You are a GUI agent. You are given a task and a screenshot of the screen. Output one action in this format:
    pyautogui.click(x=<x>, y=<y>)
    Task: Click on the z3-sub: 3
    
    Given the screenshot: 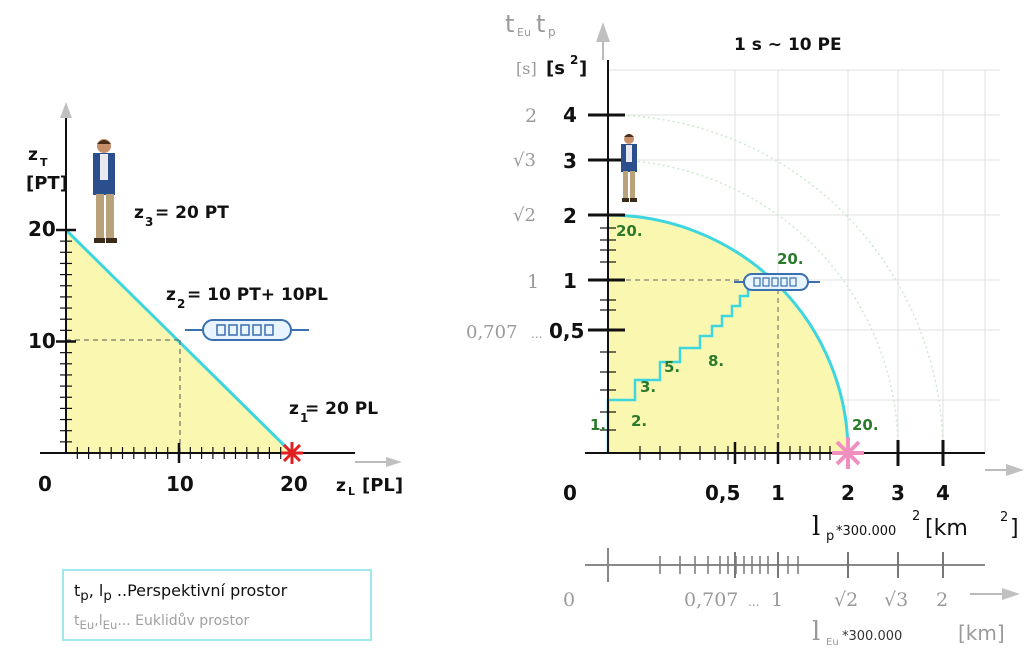 What is the action you would take?
    pyautogui.click(x=149, y=222)
    